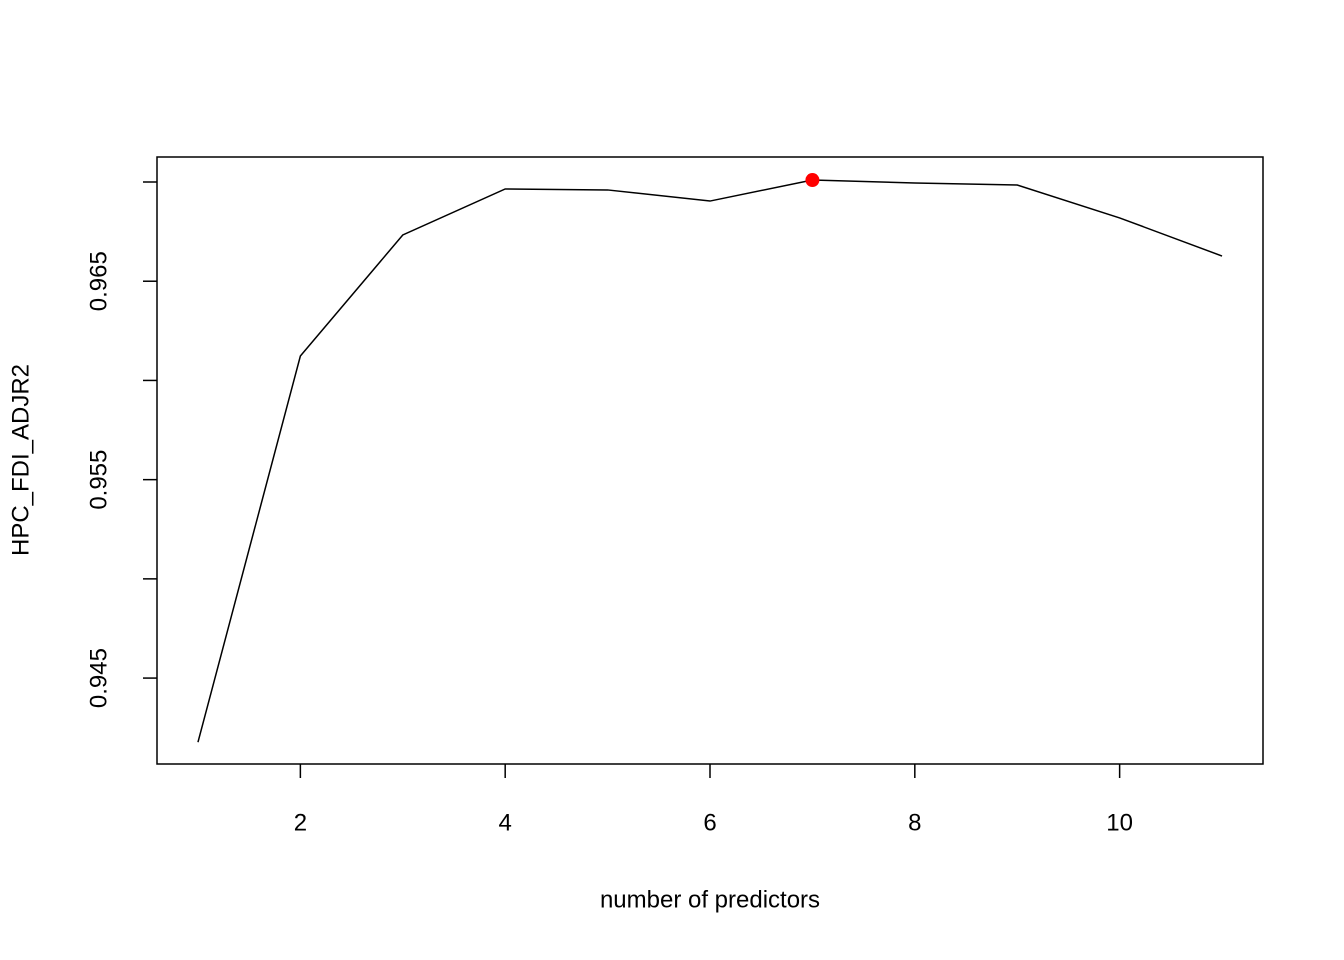 The height and width of the screenshot is (960, 1344). I want to click on x-axis-label: number of predictors, so click(710, 899).